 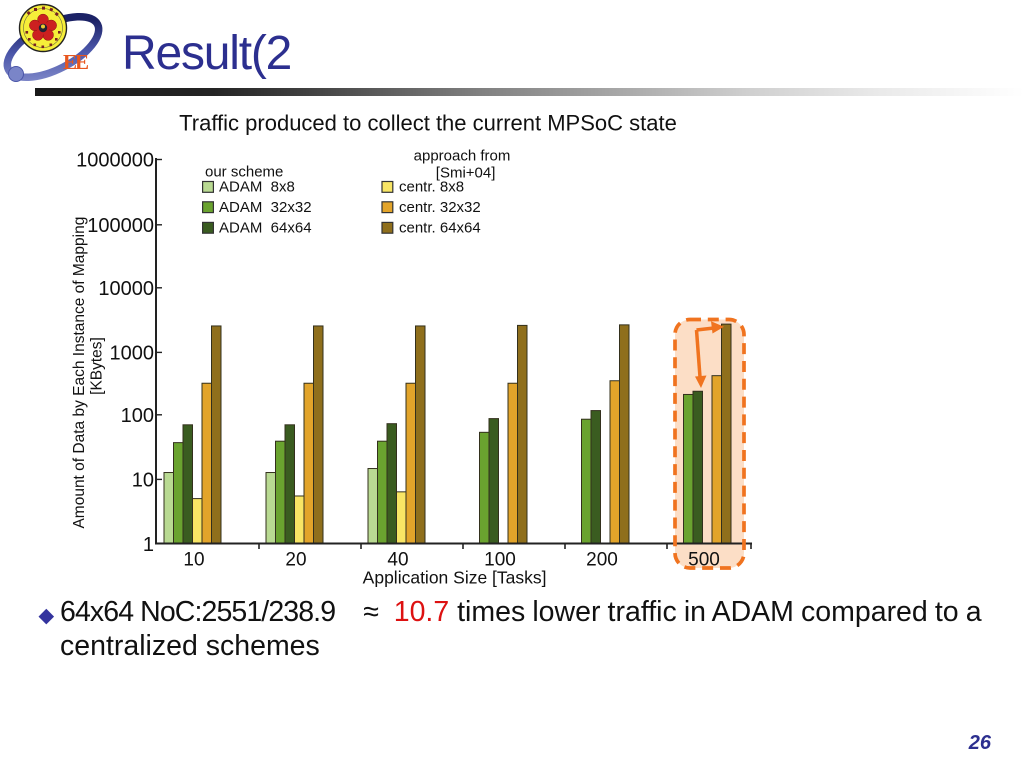 What do you see at coordinates (132, 354) in the screenshot?
I see `svg-text: 1000` at bounding box center [132, 354].